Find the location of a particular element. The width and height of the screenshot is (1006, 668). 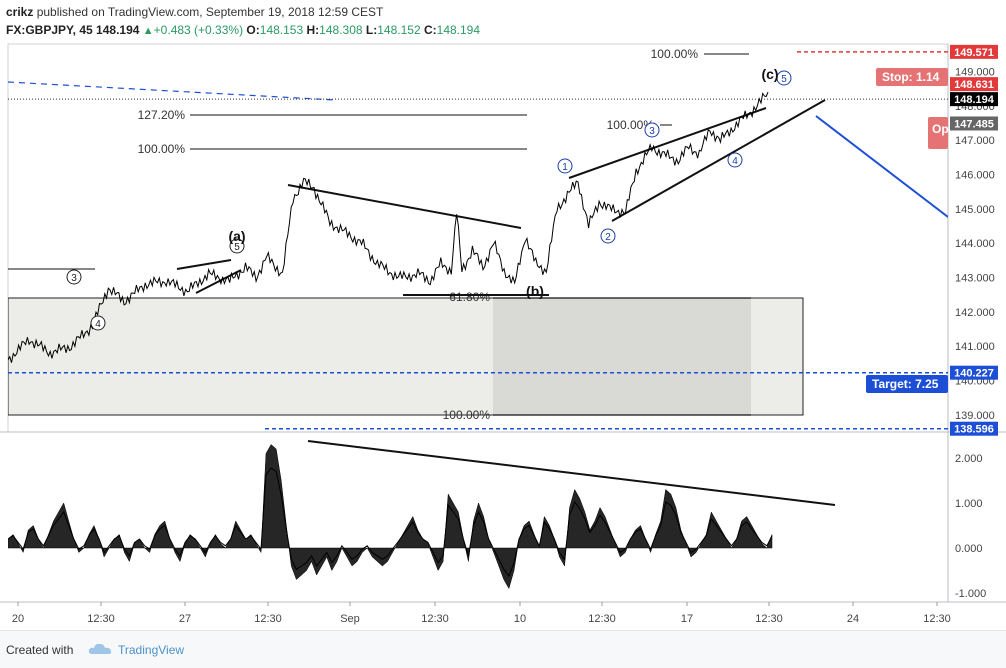

wave-c-label: (c) is located at coordinates (769, 74).